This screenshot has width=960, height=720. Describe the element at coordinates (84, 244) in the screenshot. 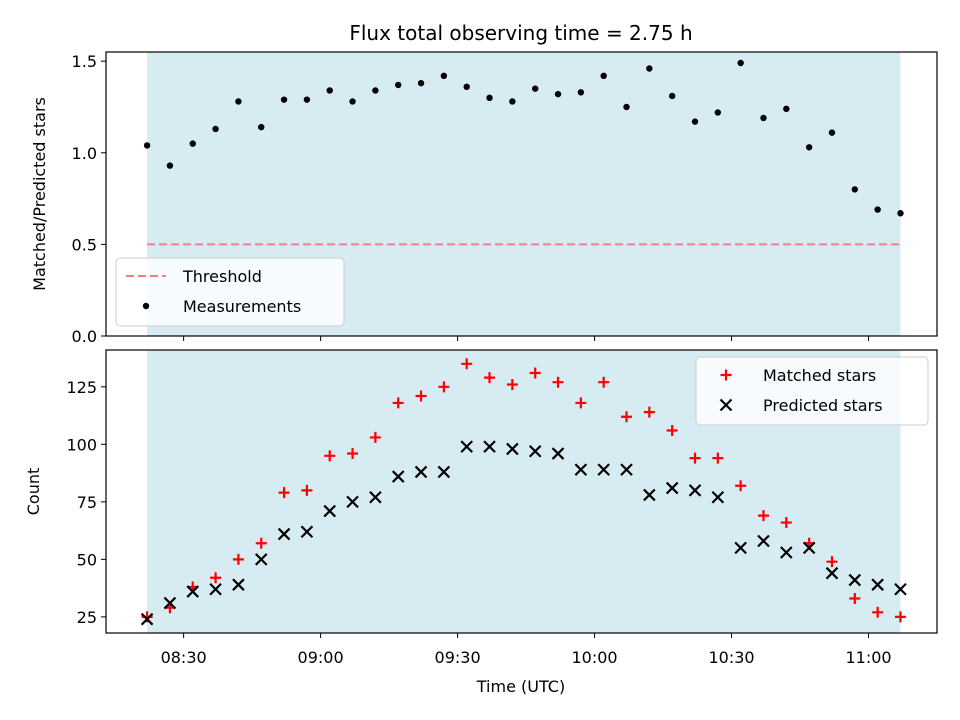

I see `y-tick-label: 0.5` at that location.